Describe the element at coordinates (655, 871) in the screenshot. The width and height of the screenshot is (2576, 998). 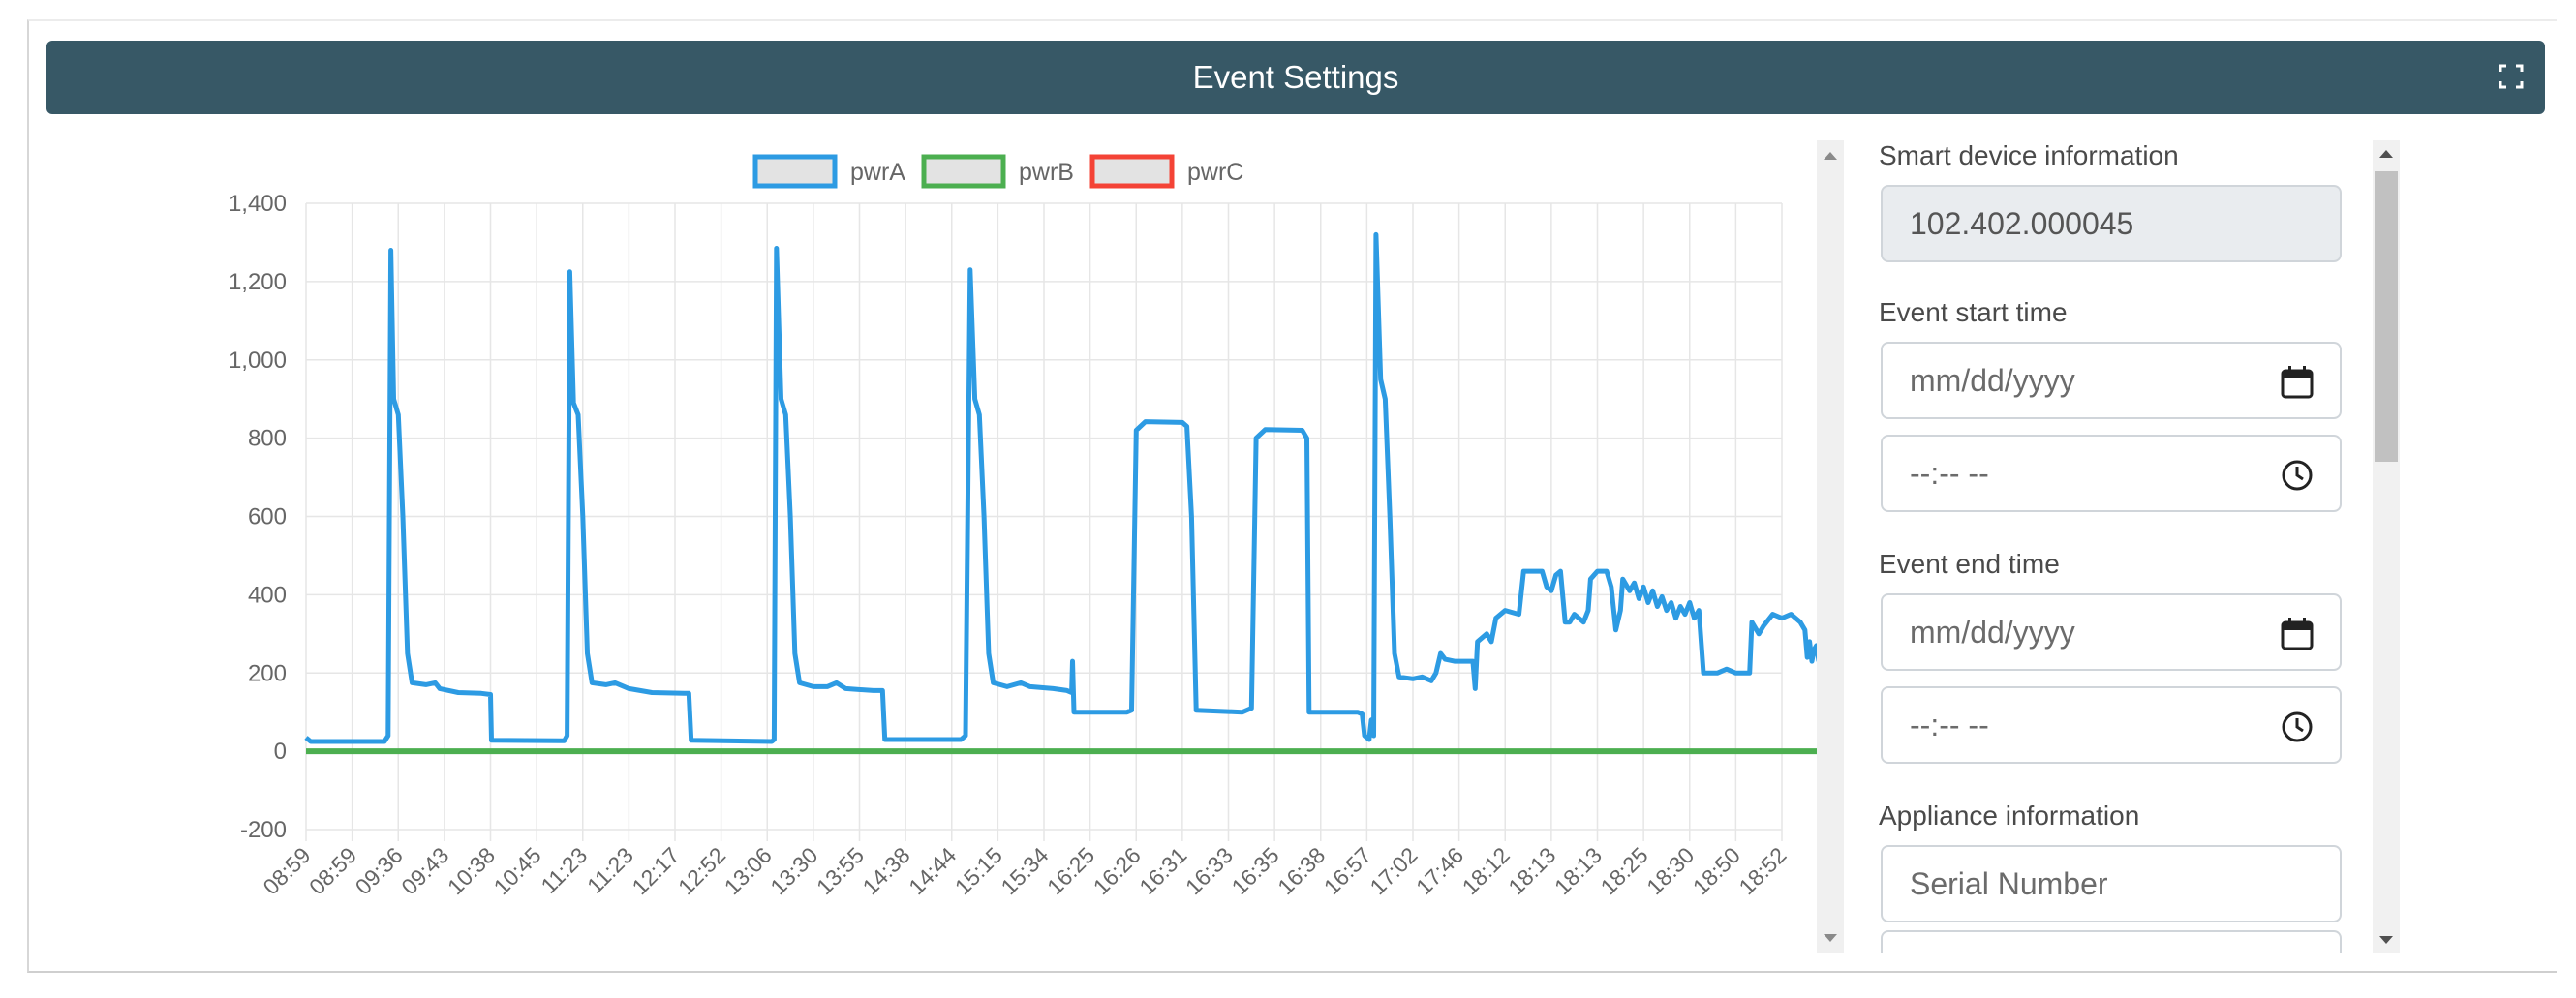
I see `x-tick-label: 12:17` at that location.